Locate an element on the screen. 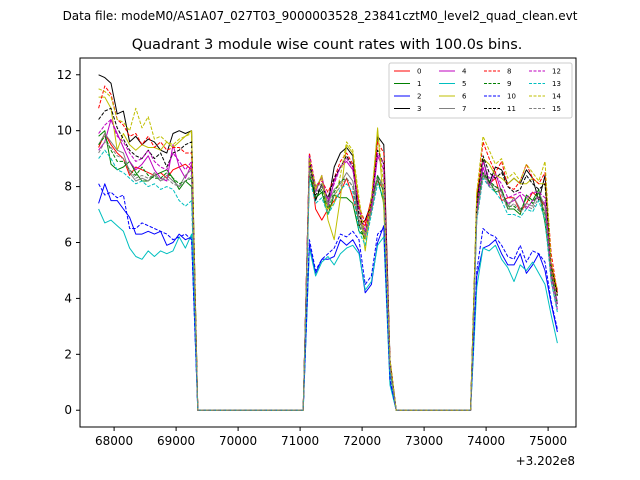 The width and height of the screenshot is (640, 480). y-tick-label-2: 2 is located at coordinates (68, 354).